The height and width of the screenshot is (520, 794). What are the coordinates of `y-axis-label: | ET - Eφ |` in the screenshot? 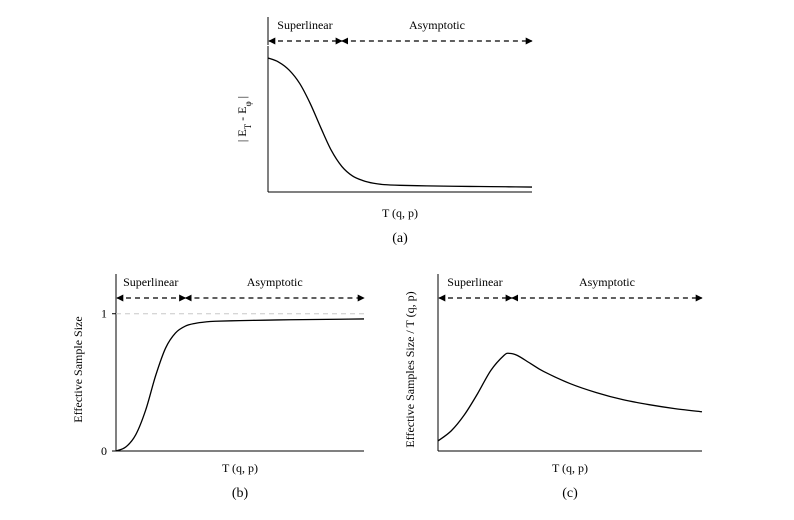 It's located at (244, 119).